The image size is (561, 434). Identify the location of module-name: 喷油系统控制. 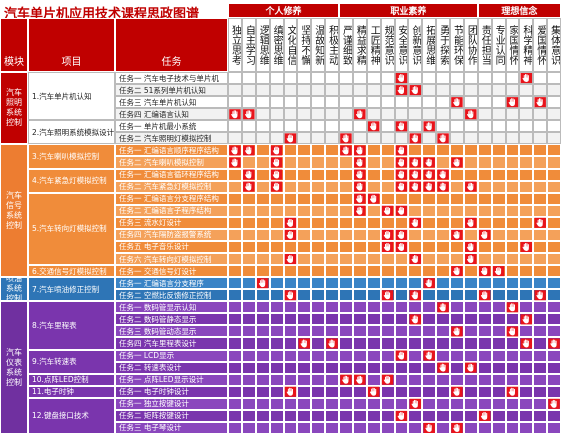
(14, 289).